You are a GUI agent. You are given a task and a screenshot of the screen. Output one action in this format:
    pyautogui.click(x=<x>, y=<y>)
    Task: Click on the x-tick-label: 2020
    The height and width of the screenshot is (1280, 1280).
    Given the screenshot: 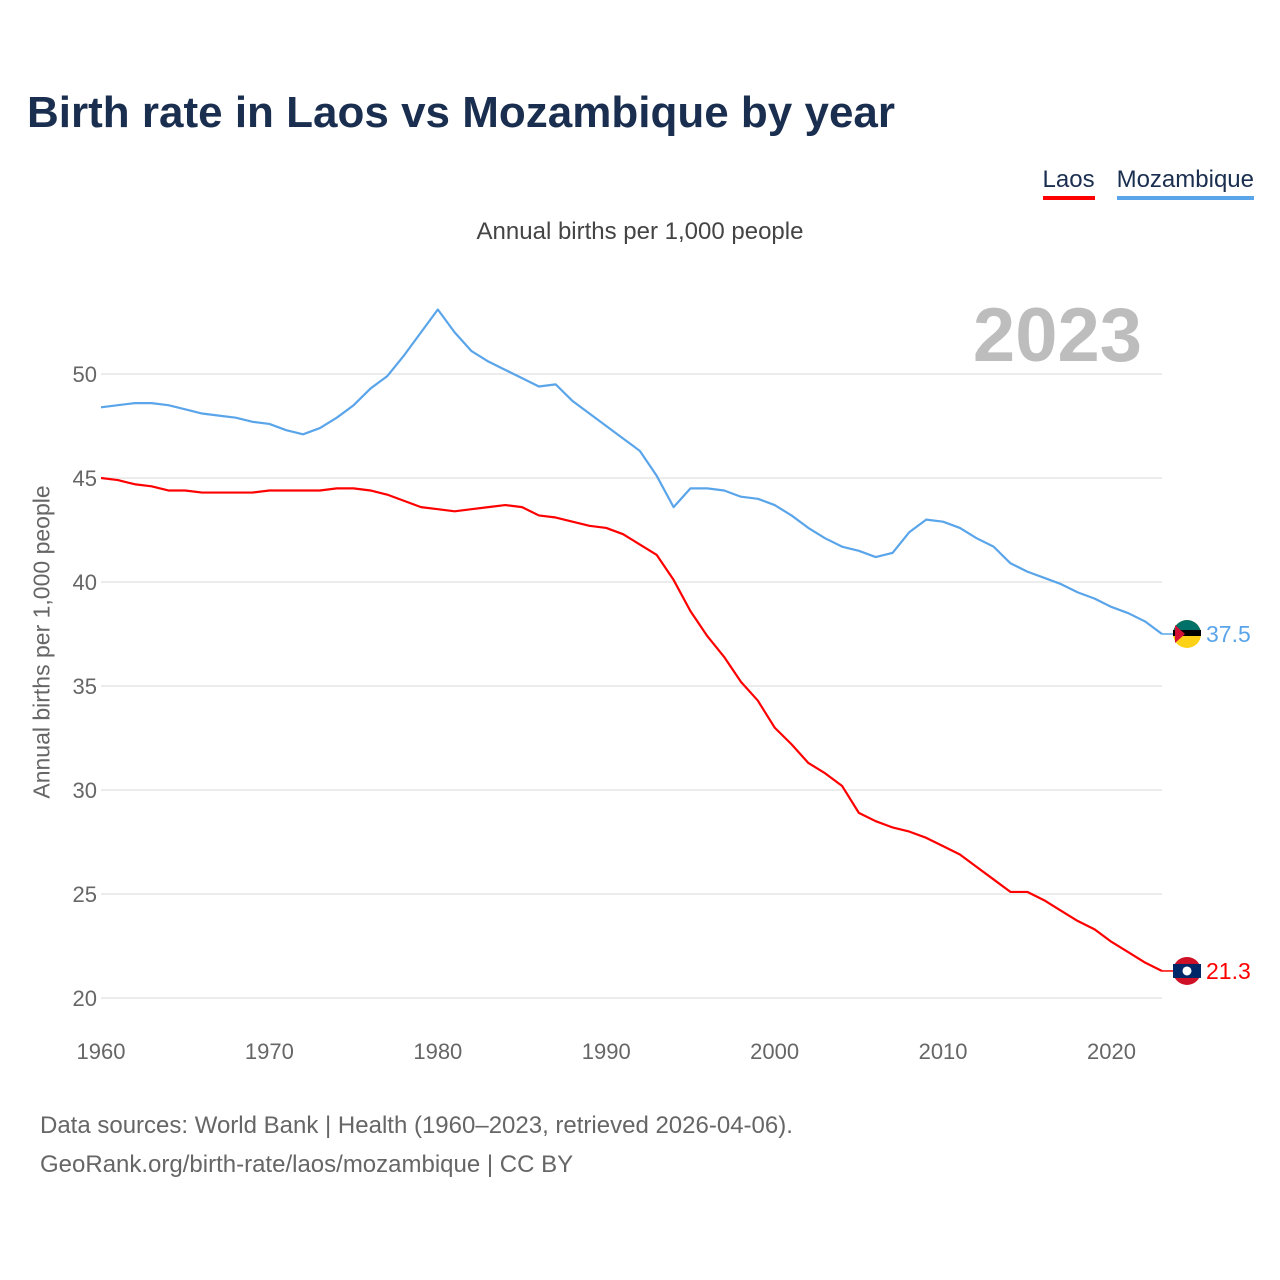 What is the action you would take?
    pyautogui.click(x=1111, y=1051)
    